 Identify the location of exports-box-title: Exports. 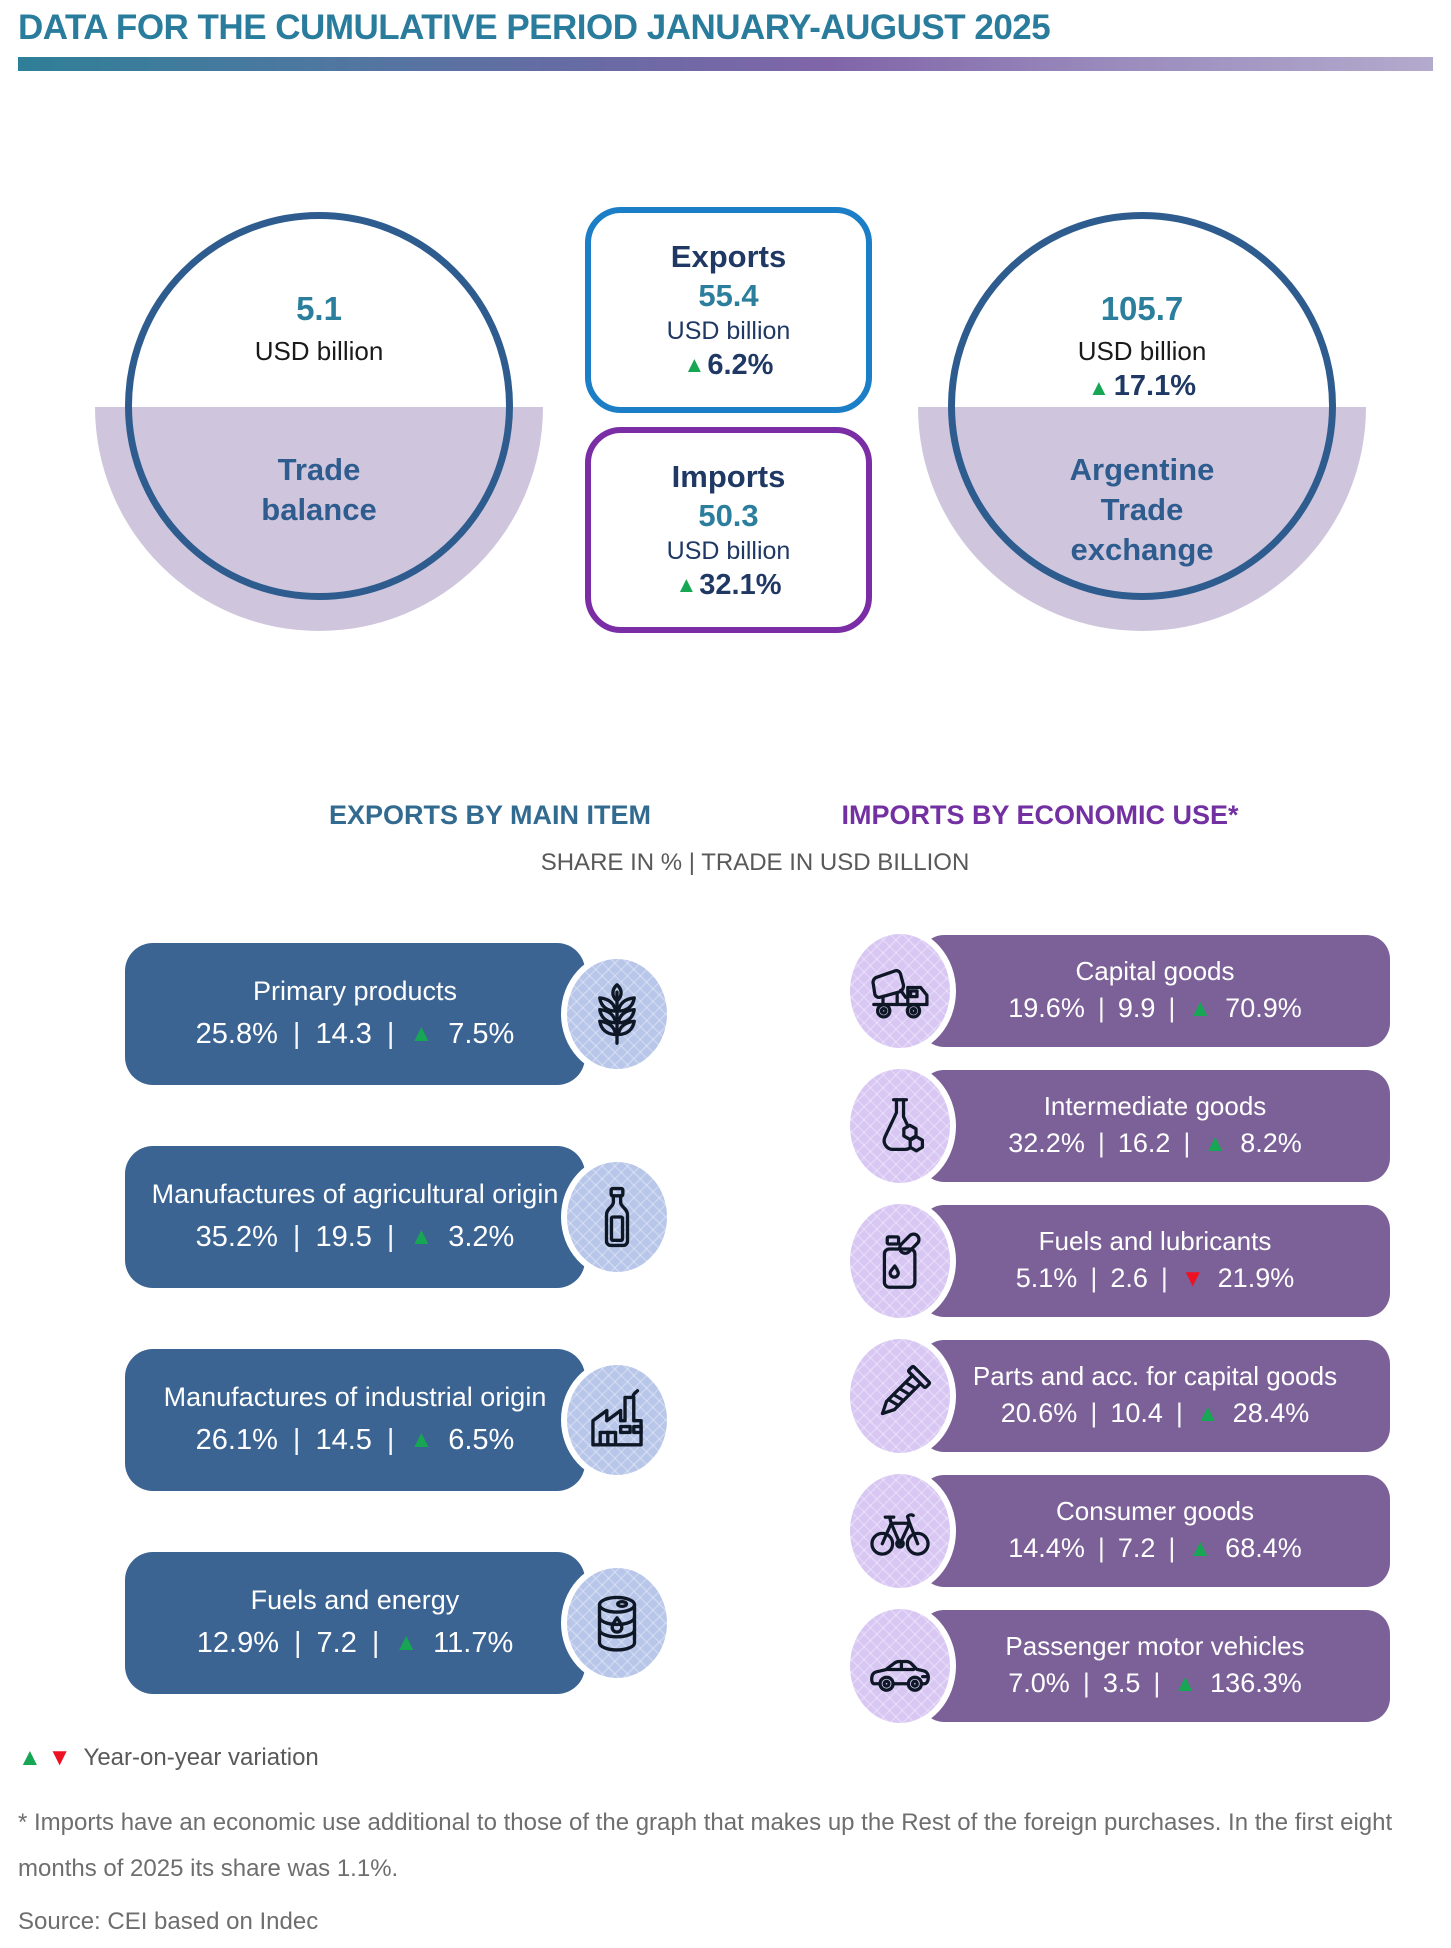
(728, 256).